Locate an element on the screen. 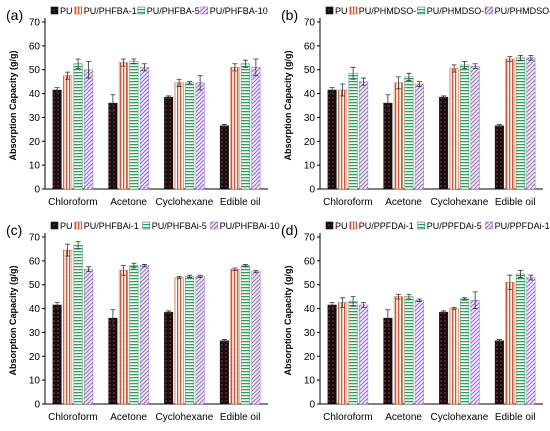 The width and height of the screenshot is (550, 431). legend: PU PU/PHMDSO-1 PU/PHMDSO-5 PU/PHMDSO-10 is located at coordinates (437, 11).